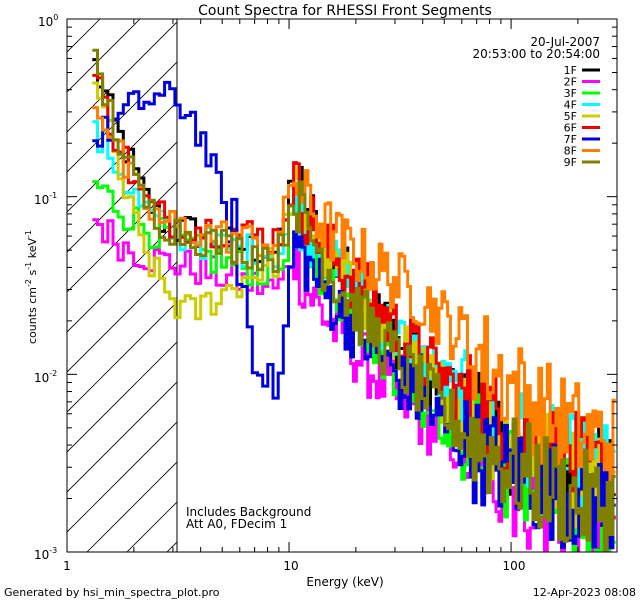  I want to click on time-range-label: 20:53:00 to 20:54:00, so click(536, 54).